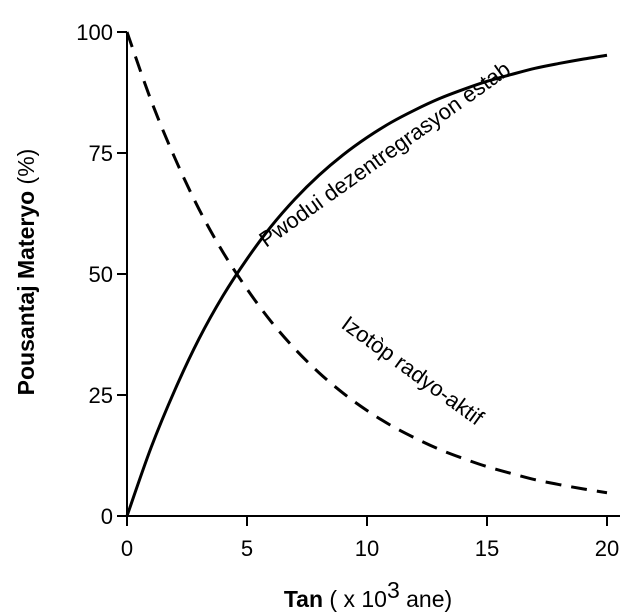 The image size is (624, 615). Describe the element at coordinates (26, 170) in the screenshot. I see `y-axis-title-normal: (%)` at that location.